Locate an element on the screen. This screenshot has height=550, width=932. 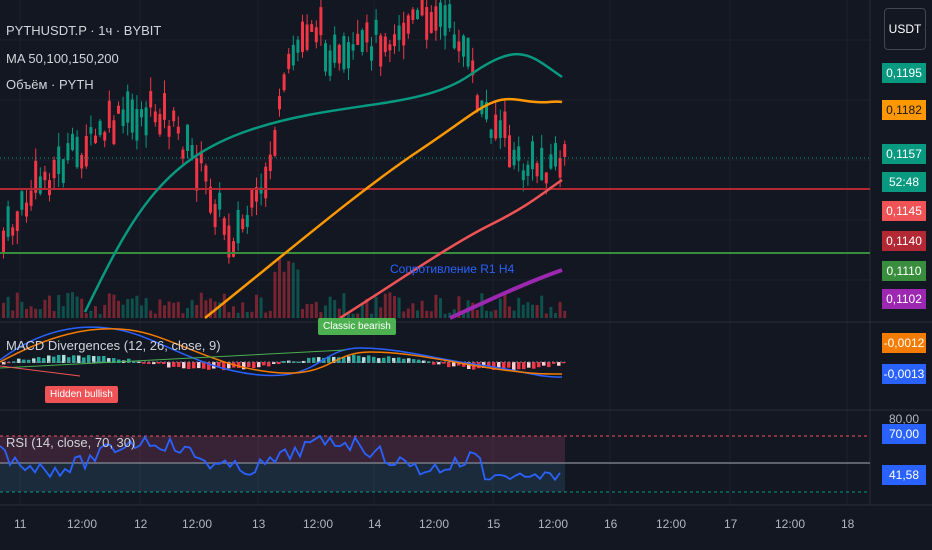
ma-legend: MA 50,100,150,200 is located at coordinates (62, 58).